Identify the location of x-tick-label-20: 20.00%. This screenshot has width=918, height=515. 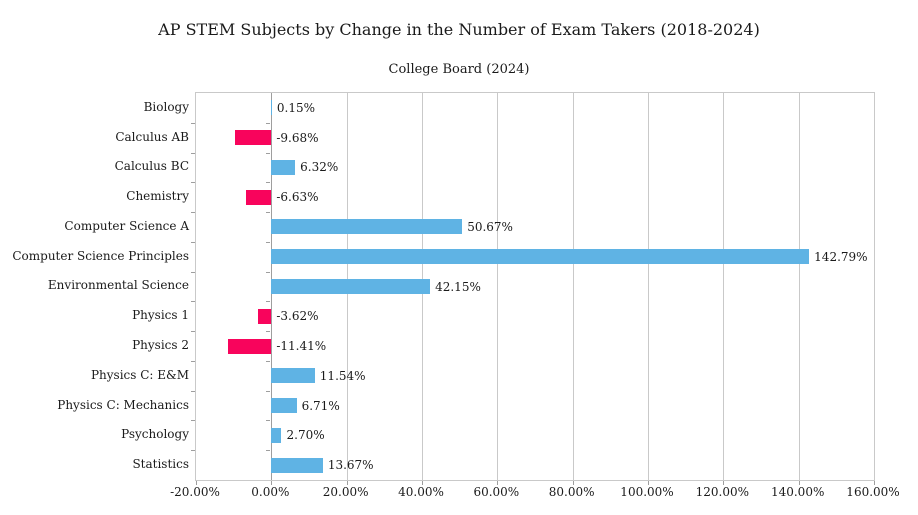
(345, 492).